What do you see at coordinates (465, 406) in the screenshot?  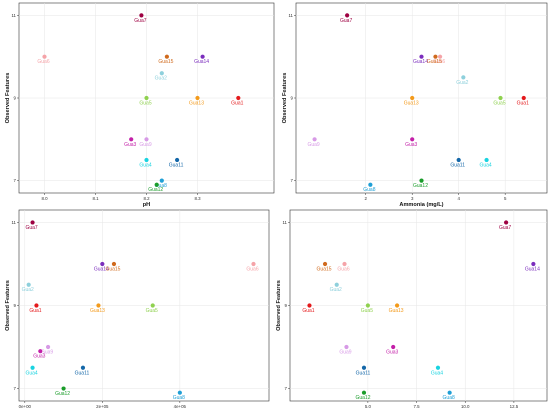 I see `x-tick-label: 10.0` at bounding box center [465, 406].